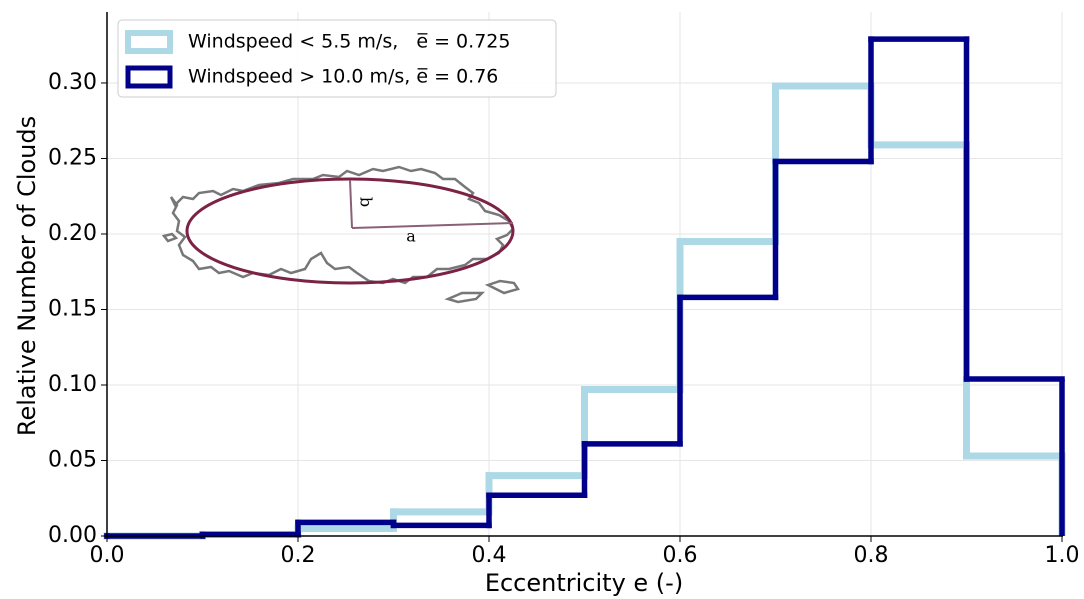 This screenshot has width=1084, height=599. Describe the element at coordinates (350, 231) in the screenshot. I see `fit-ellipse` at that location.